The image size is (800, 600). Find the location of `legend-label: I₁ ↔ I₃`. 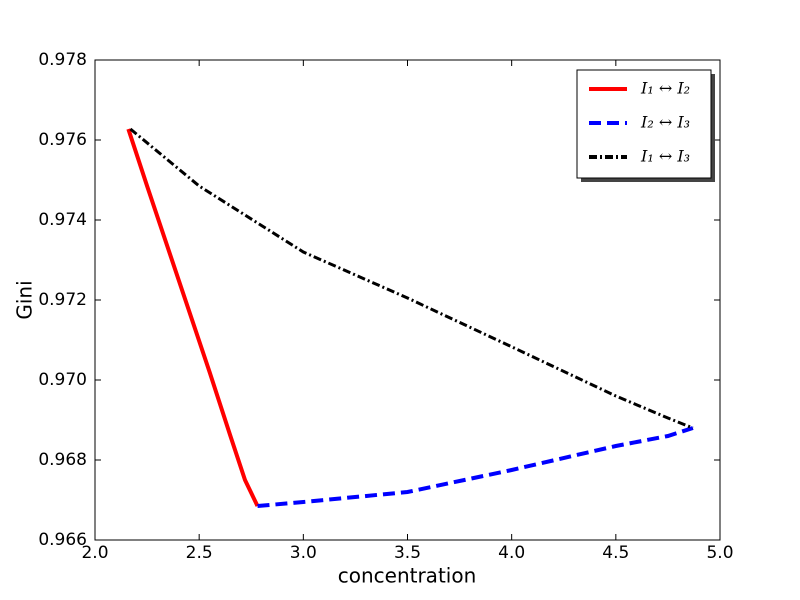

legend-label: I₁ ↔ I₃ is located at coordinates (665, 156).